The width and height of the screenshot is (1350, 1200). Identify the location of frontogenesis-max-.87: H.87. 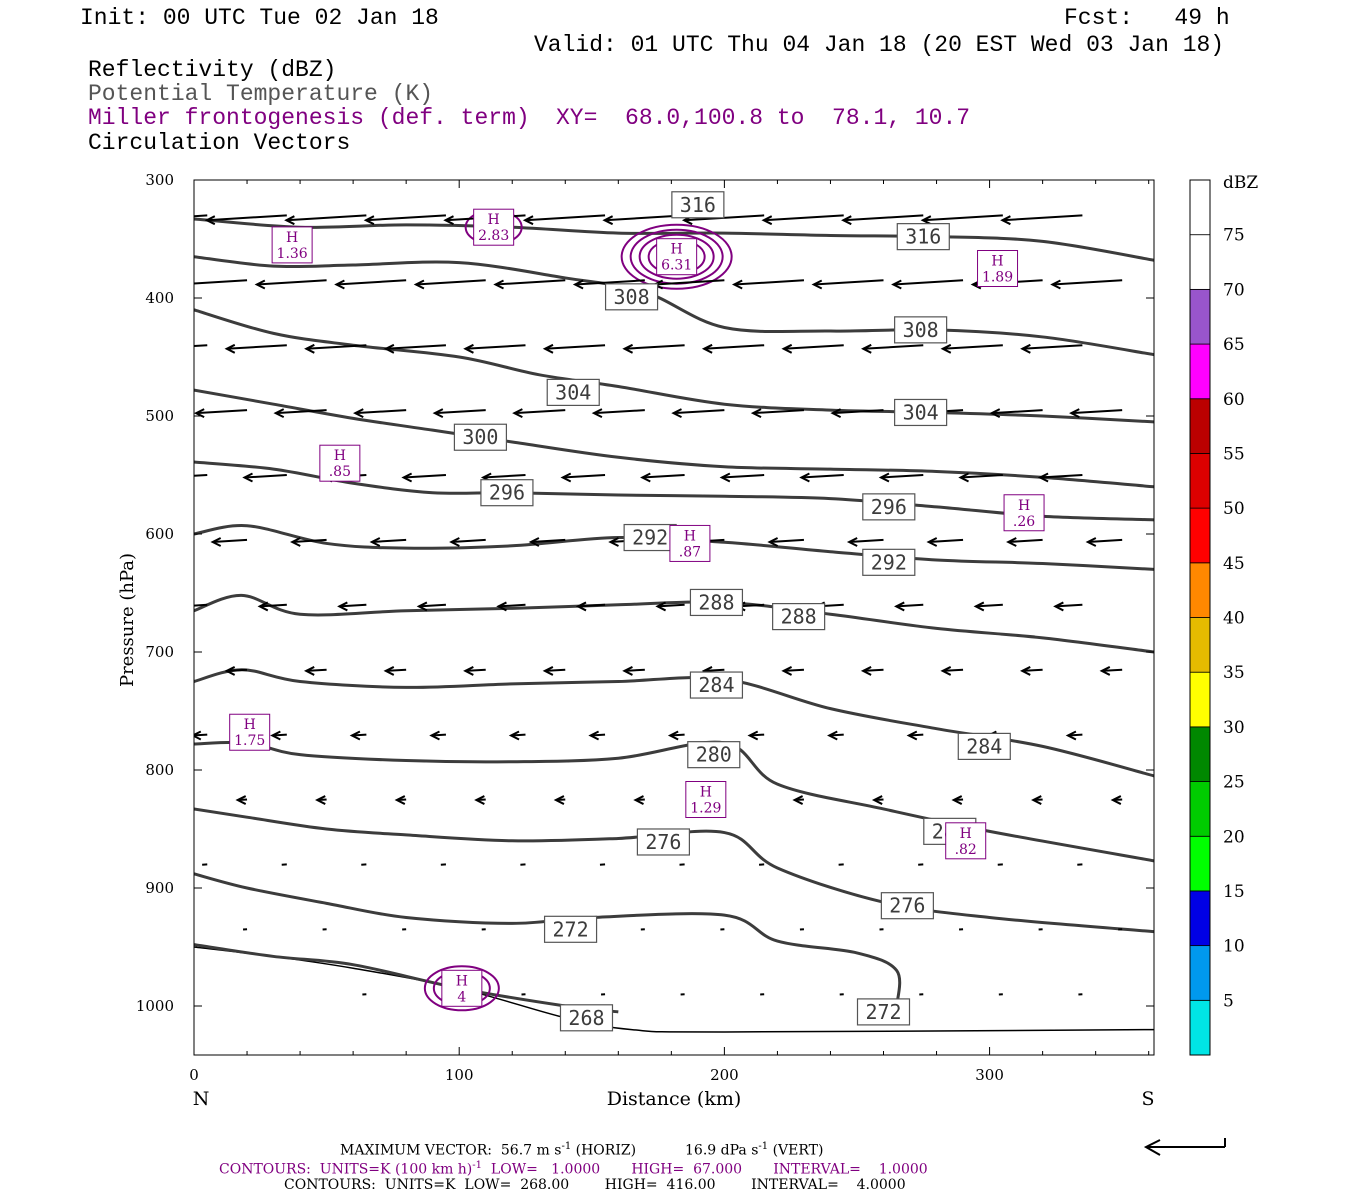
(690, 543).